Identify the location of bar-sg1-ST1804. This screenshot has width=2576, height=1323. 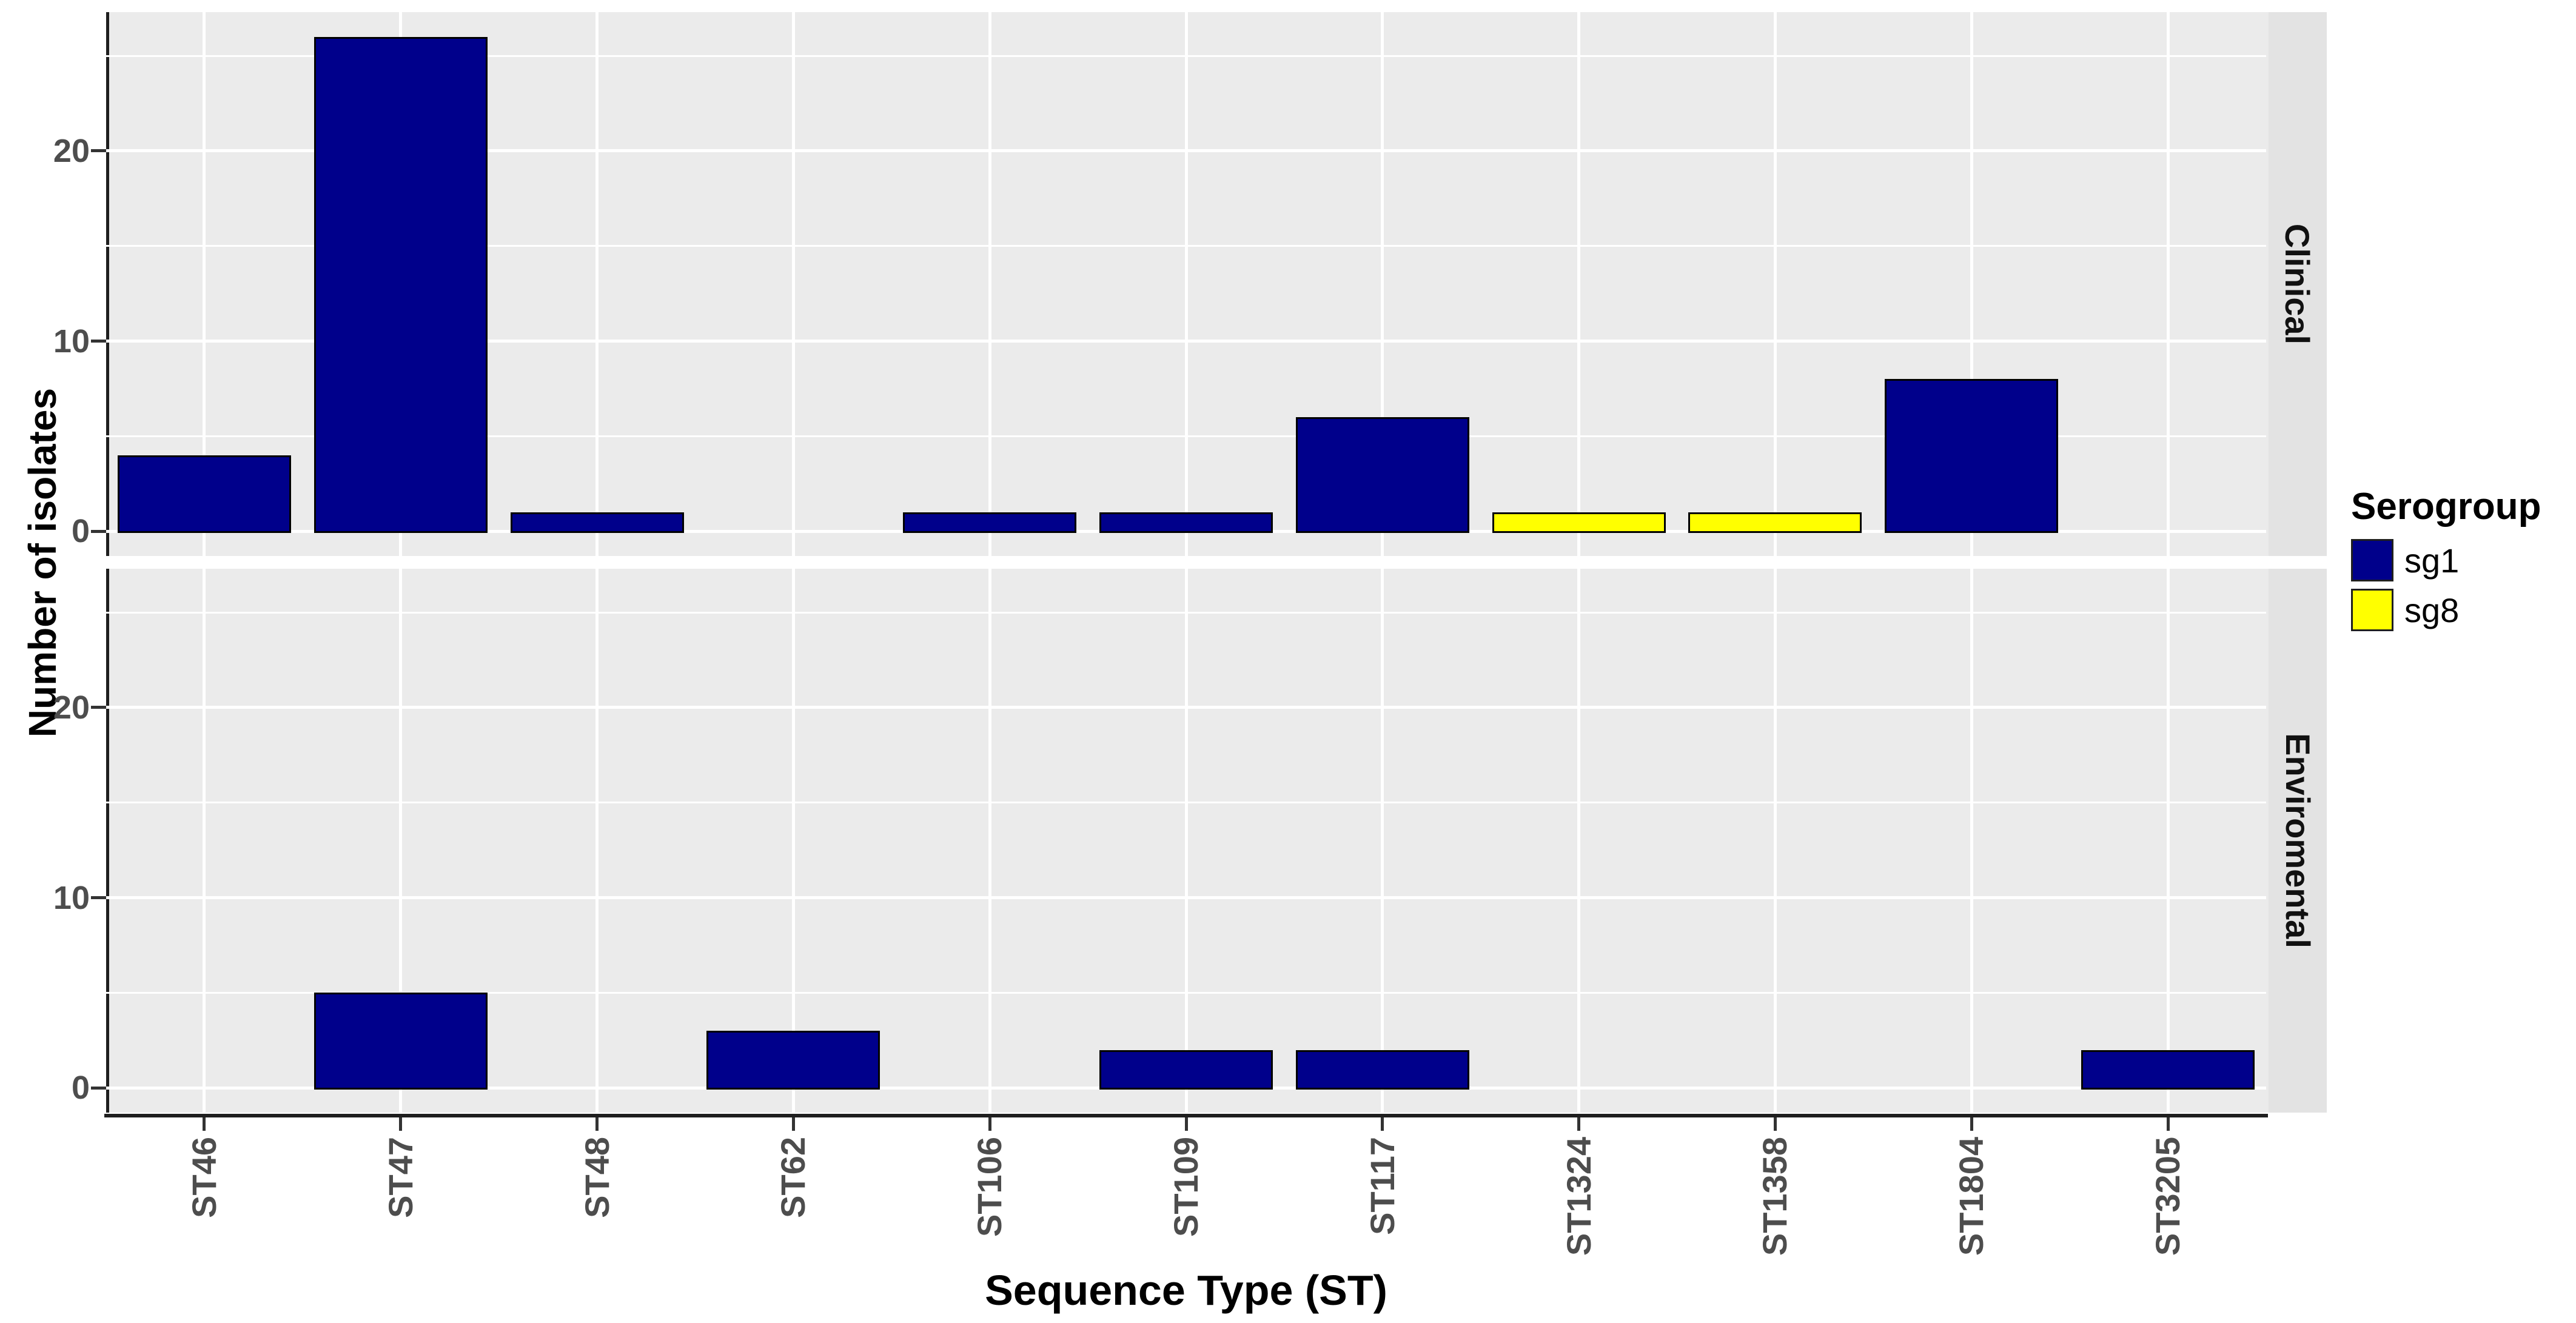
(1972, 457).